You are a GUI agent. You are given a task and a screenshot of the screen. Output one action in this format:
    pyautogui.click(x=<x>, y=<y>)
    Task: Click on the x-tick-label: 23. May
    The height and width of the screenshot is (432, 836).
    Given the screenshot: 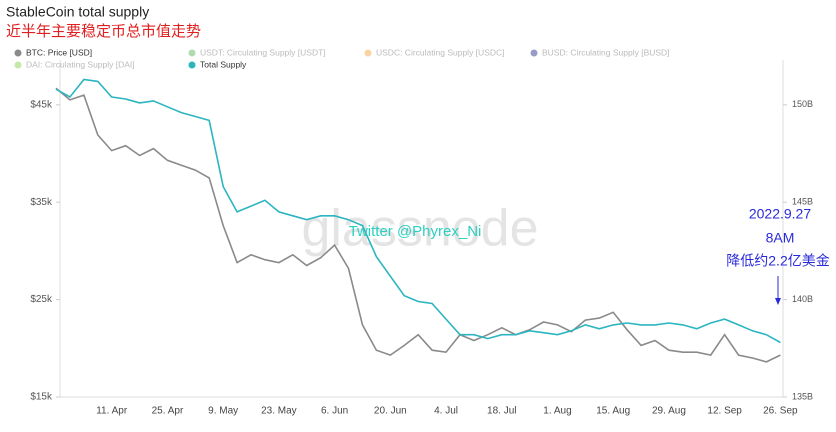 What is the action you would take?
    pyautogui.click(x=279, y=411)
    